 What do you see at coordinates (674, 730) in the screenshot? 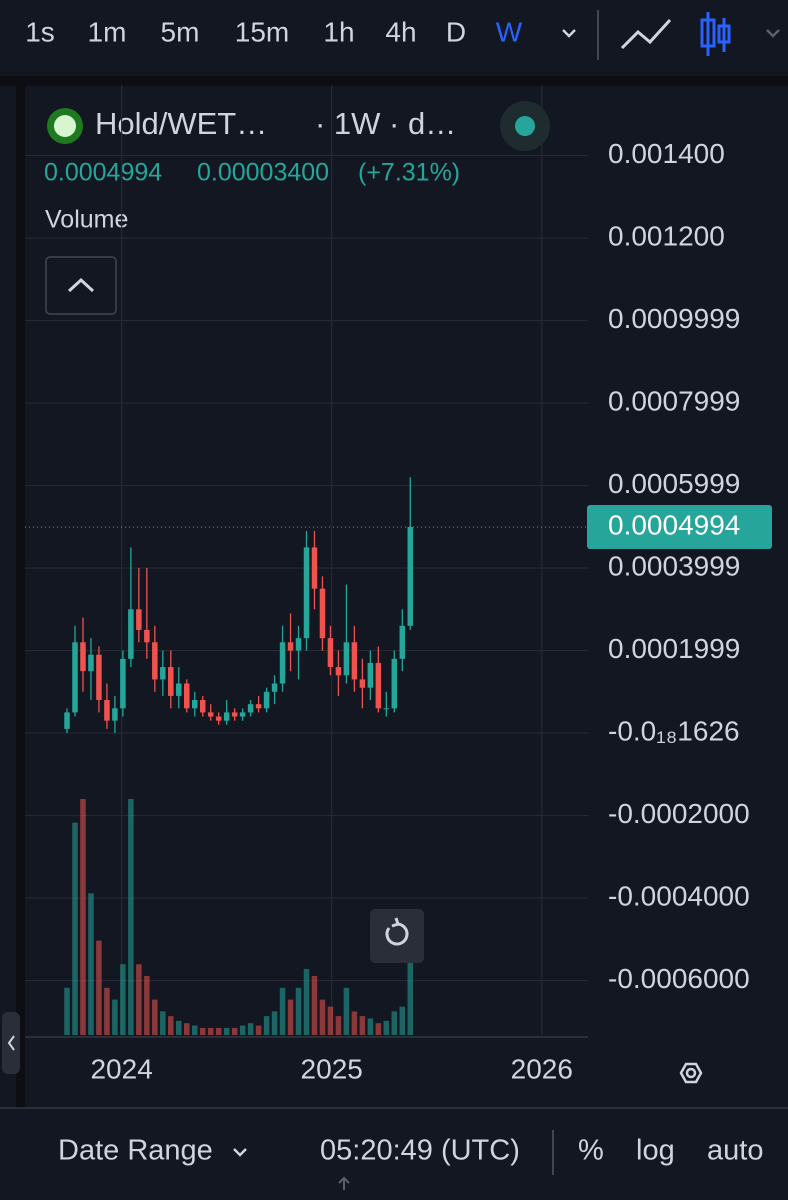
I see `y-tick-label: -0.0₁₈1626` at bounding box center [674, 730].